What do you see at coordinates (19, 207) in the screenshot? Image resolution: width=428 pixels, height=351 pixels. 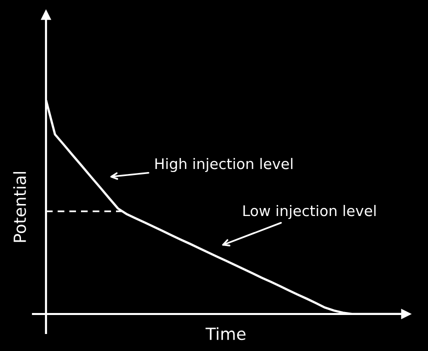 I see `y-axis-title: Potential` at bounding box center [19, 207].